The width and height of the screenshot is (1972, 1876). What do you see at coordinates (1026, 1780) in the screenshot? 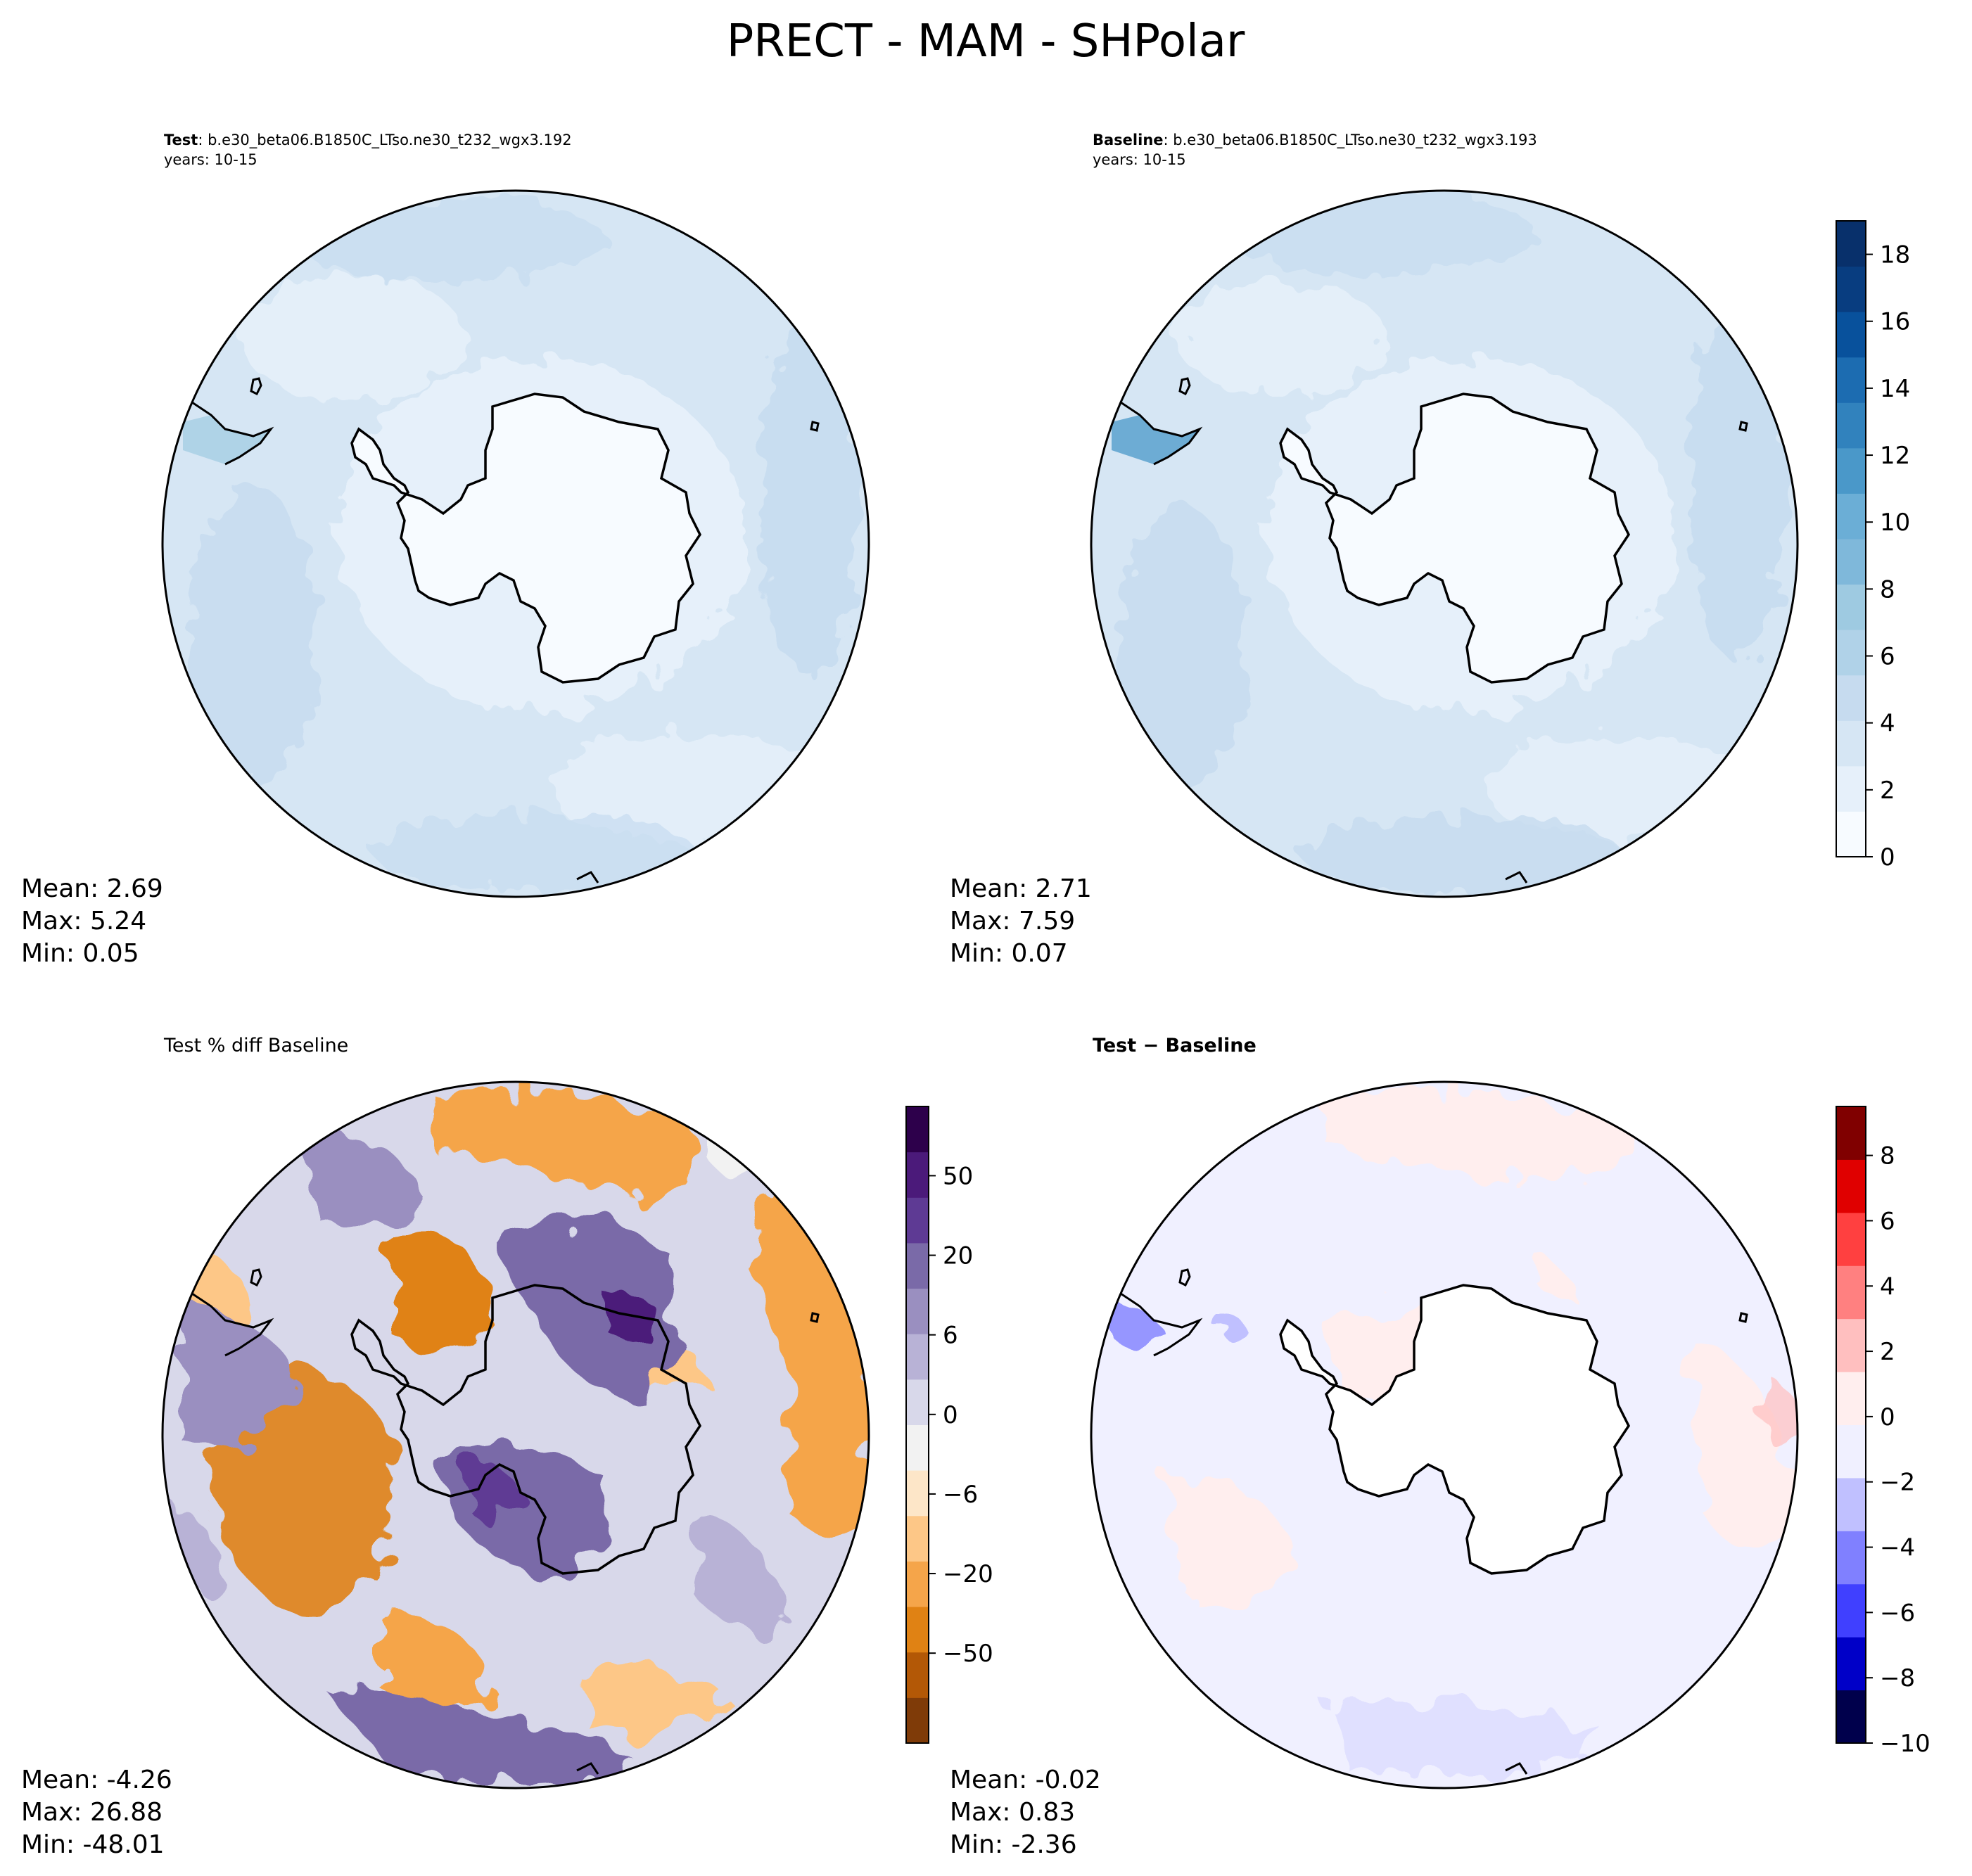
I see `diff-mean: Mean: -0.02` at bounding box center [1026, 1780].